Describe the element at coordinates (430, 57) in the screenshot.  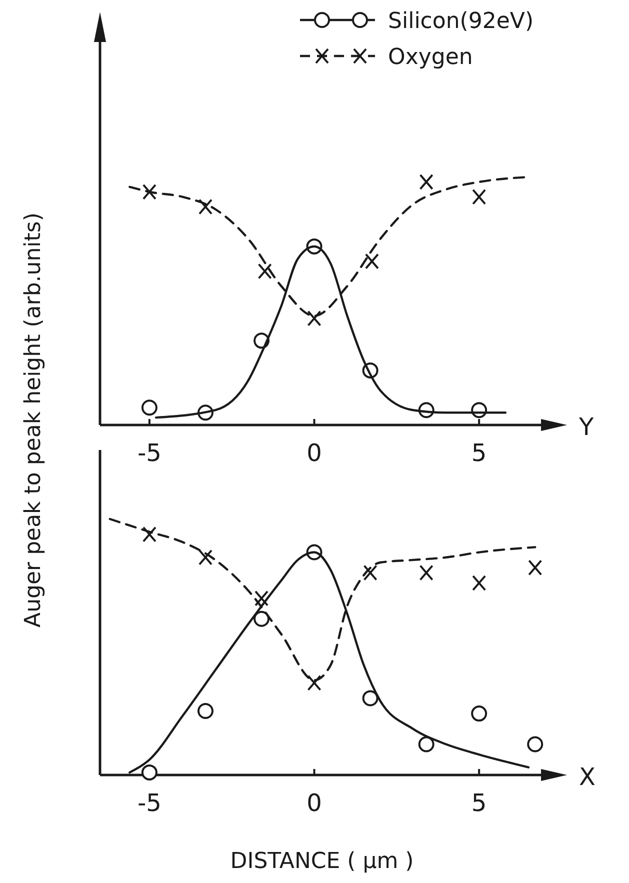
I see `legend-label: Oxygen` at that location.